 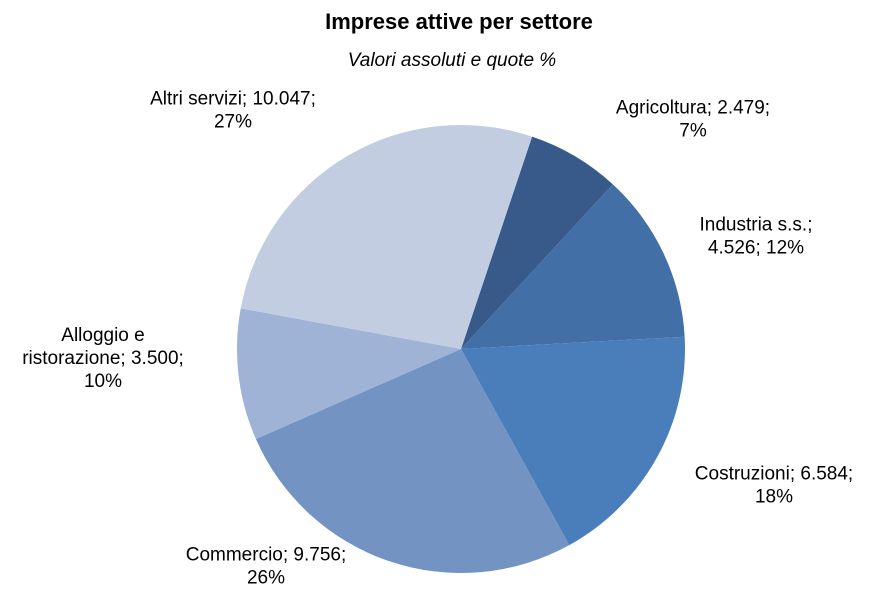 What do you see at coordinates (756, 237) in the screenshot?
I see `data-label-industria-s-s-: Industria s.s.; 4.526; 12%` at bounding box center [756, 237].